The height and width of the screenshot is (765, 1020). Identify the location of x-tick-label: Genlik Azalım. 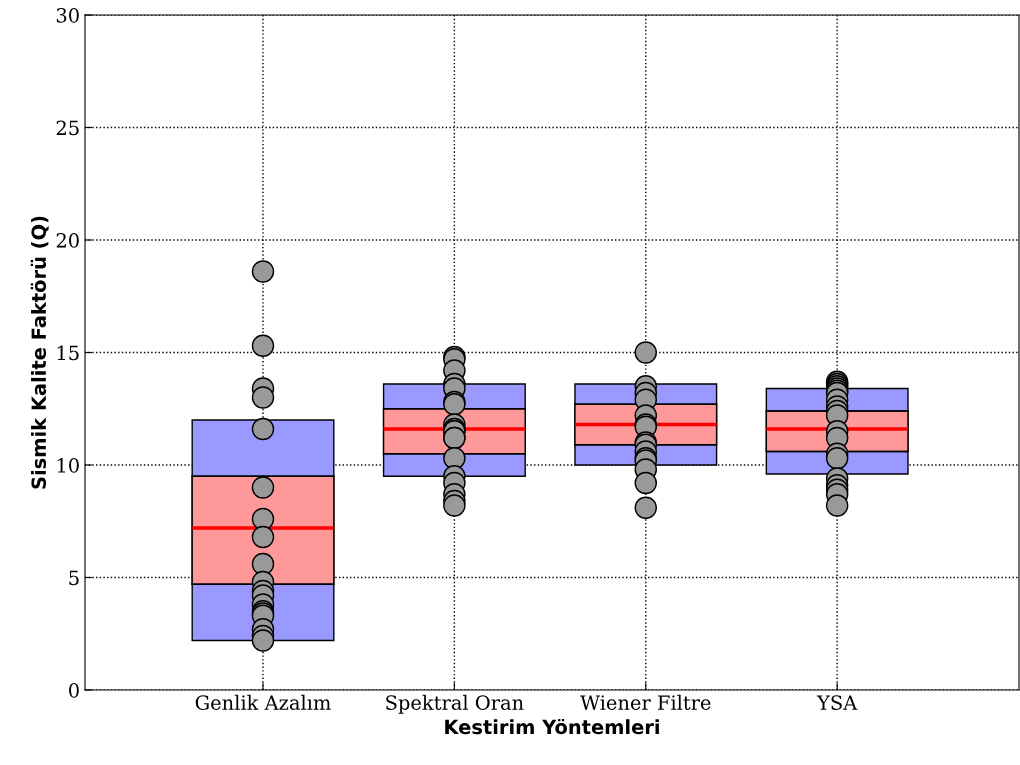
(263, 702).